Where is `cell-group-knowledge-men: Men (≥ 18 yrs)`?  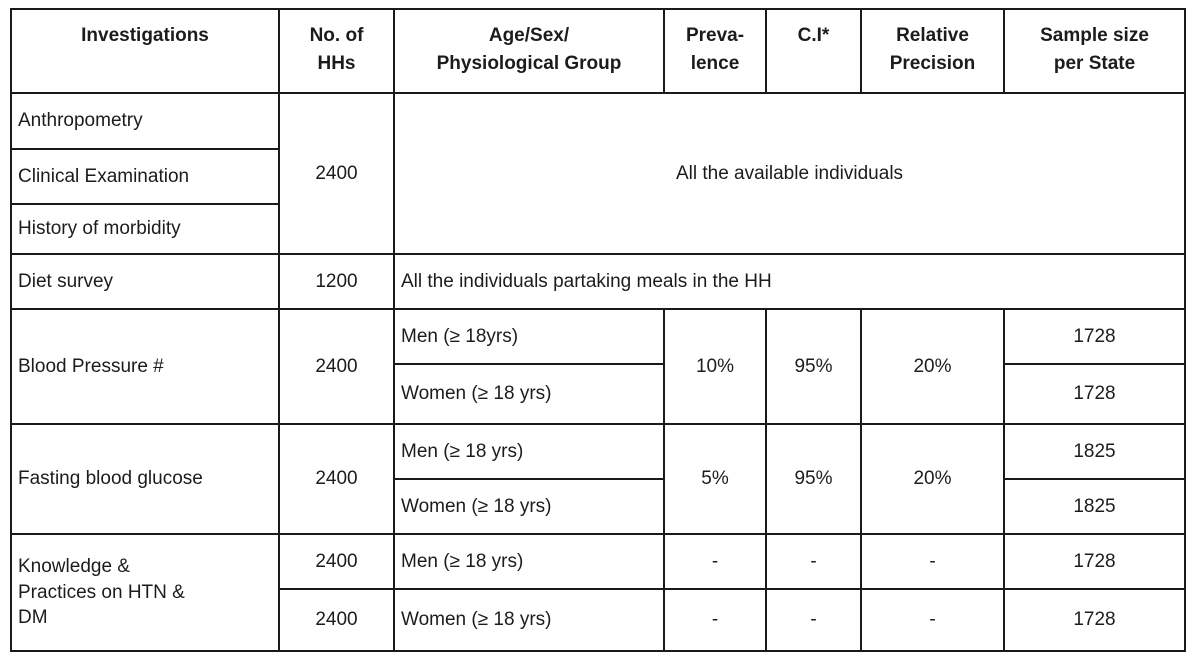 cell-group-knowledge-men: Men (≥ 18 yrs) is located at coordinates (529, 561).